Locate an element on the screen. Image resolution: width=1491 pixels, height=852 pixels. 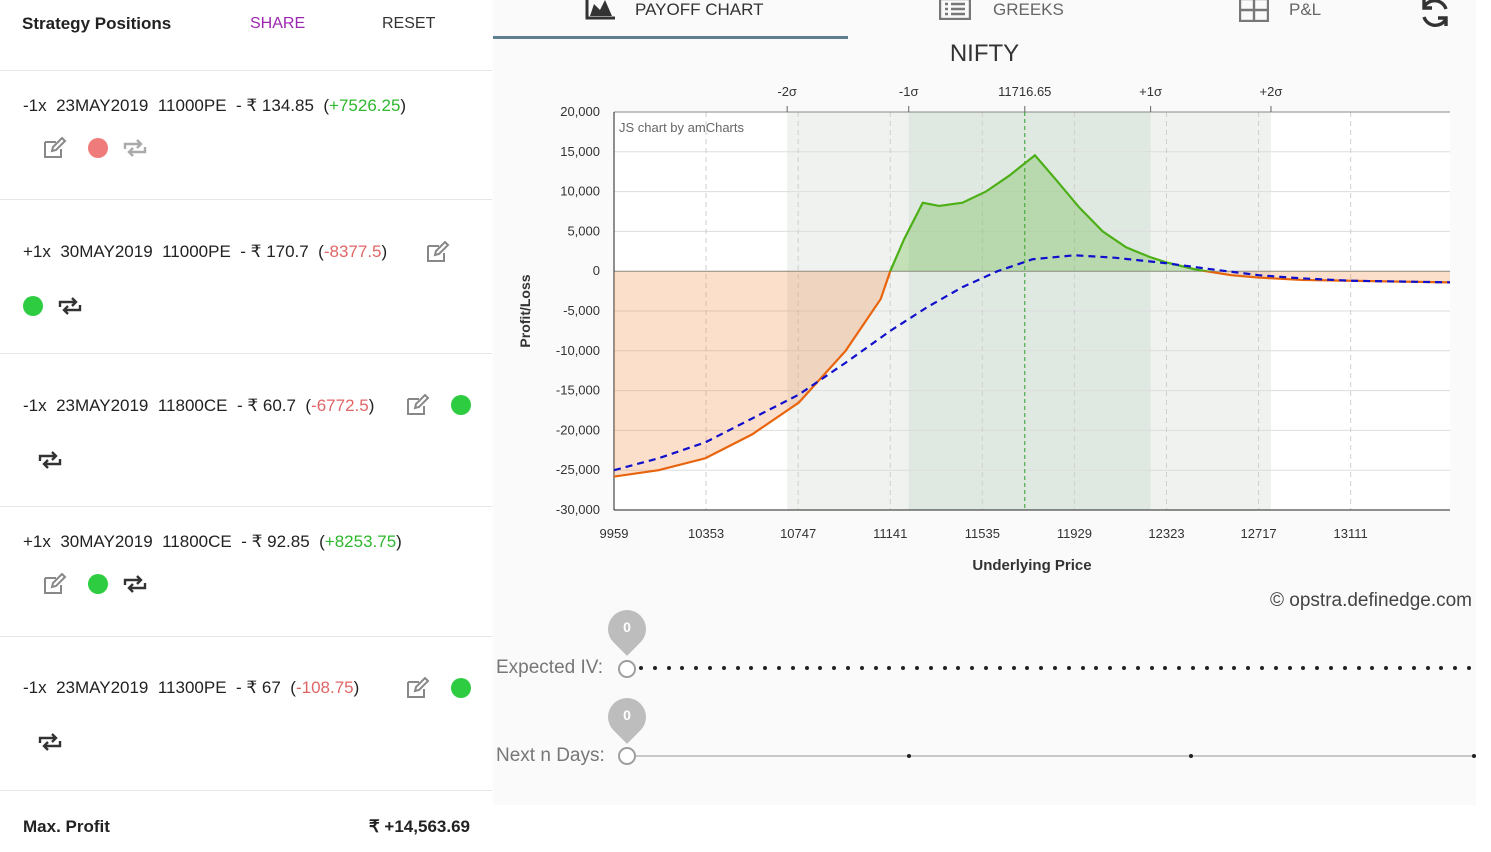
y-tick-label: -30,000 is located at coordinates (578, 509).